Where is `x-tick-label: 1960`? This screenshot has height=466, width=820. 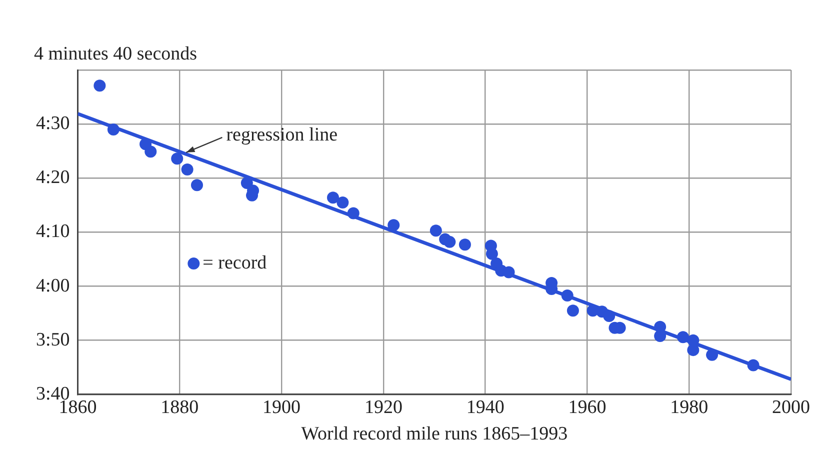
x-tick-label: 1960 is located at coordinates (587, 407).